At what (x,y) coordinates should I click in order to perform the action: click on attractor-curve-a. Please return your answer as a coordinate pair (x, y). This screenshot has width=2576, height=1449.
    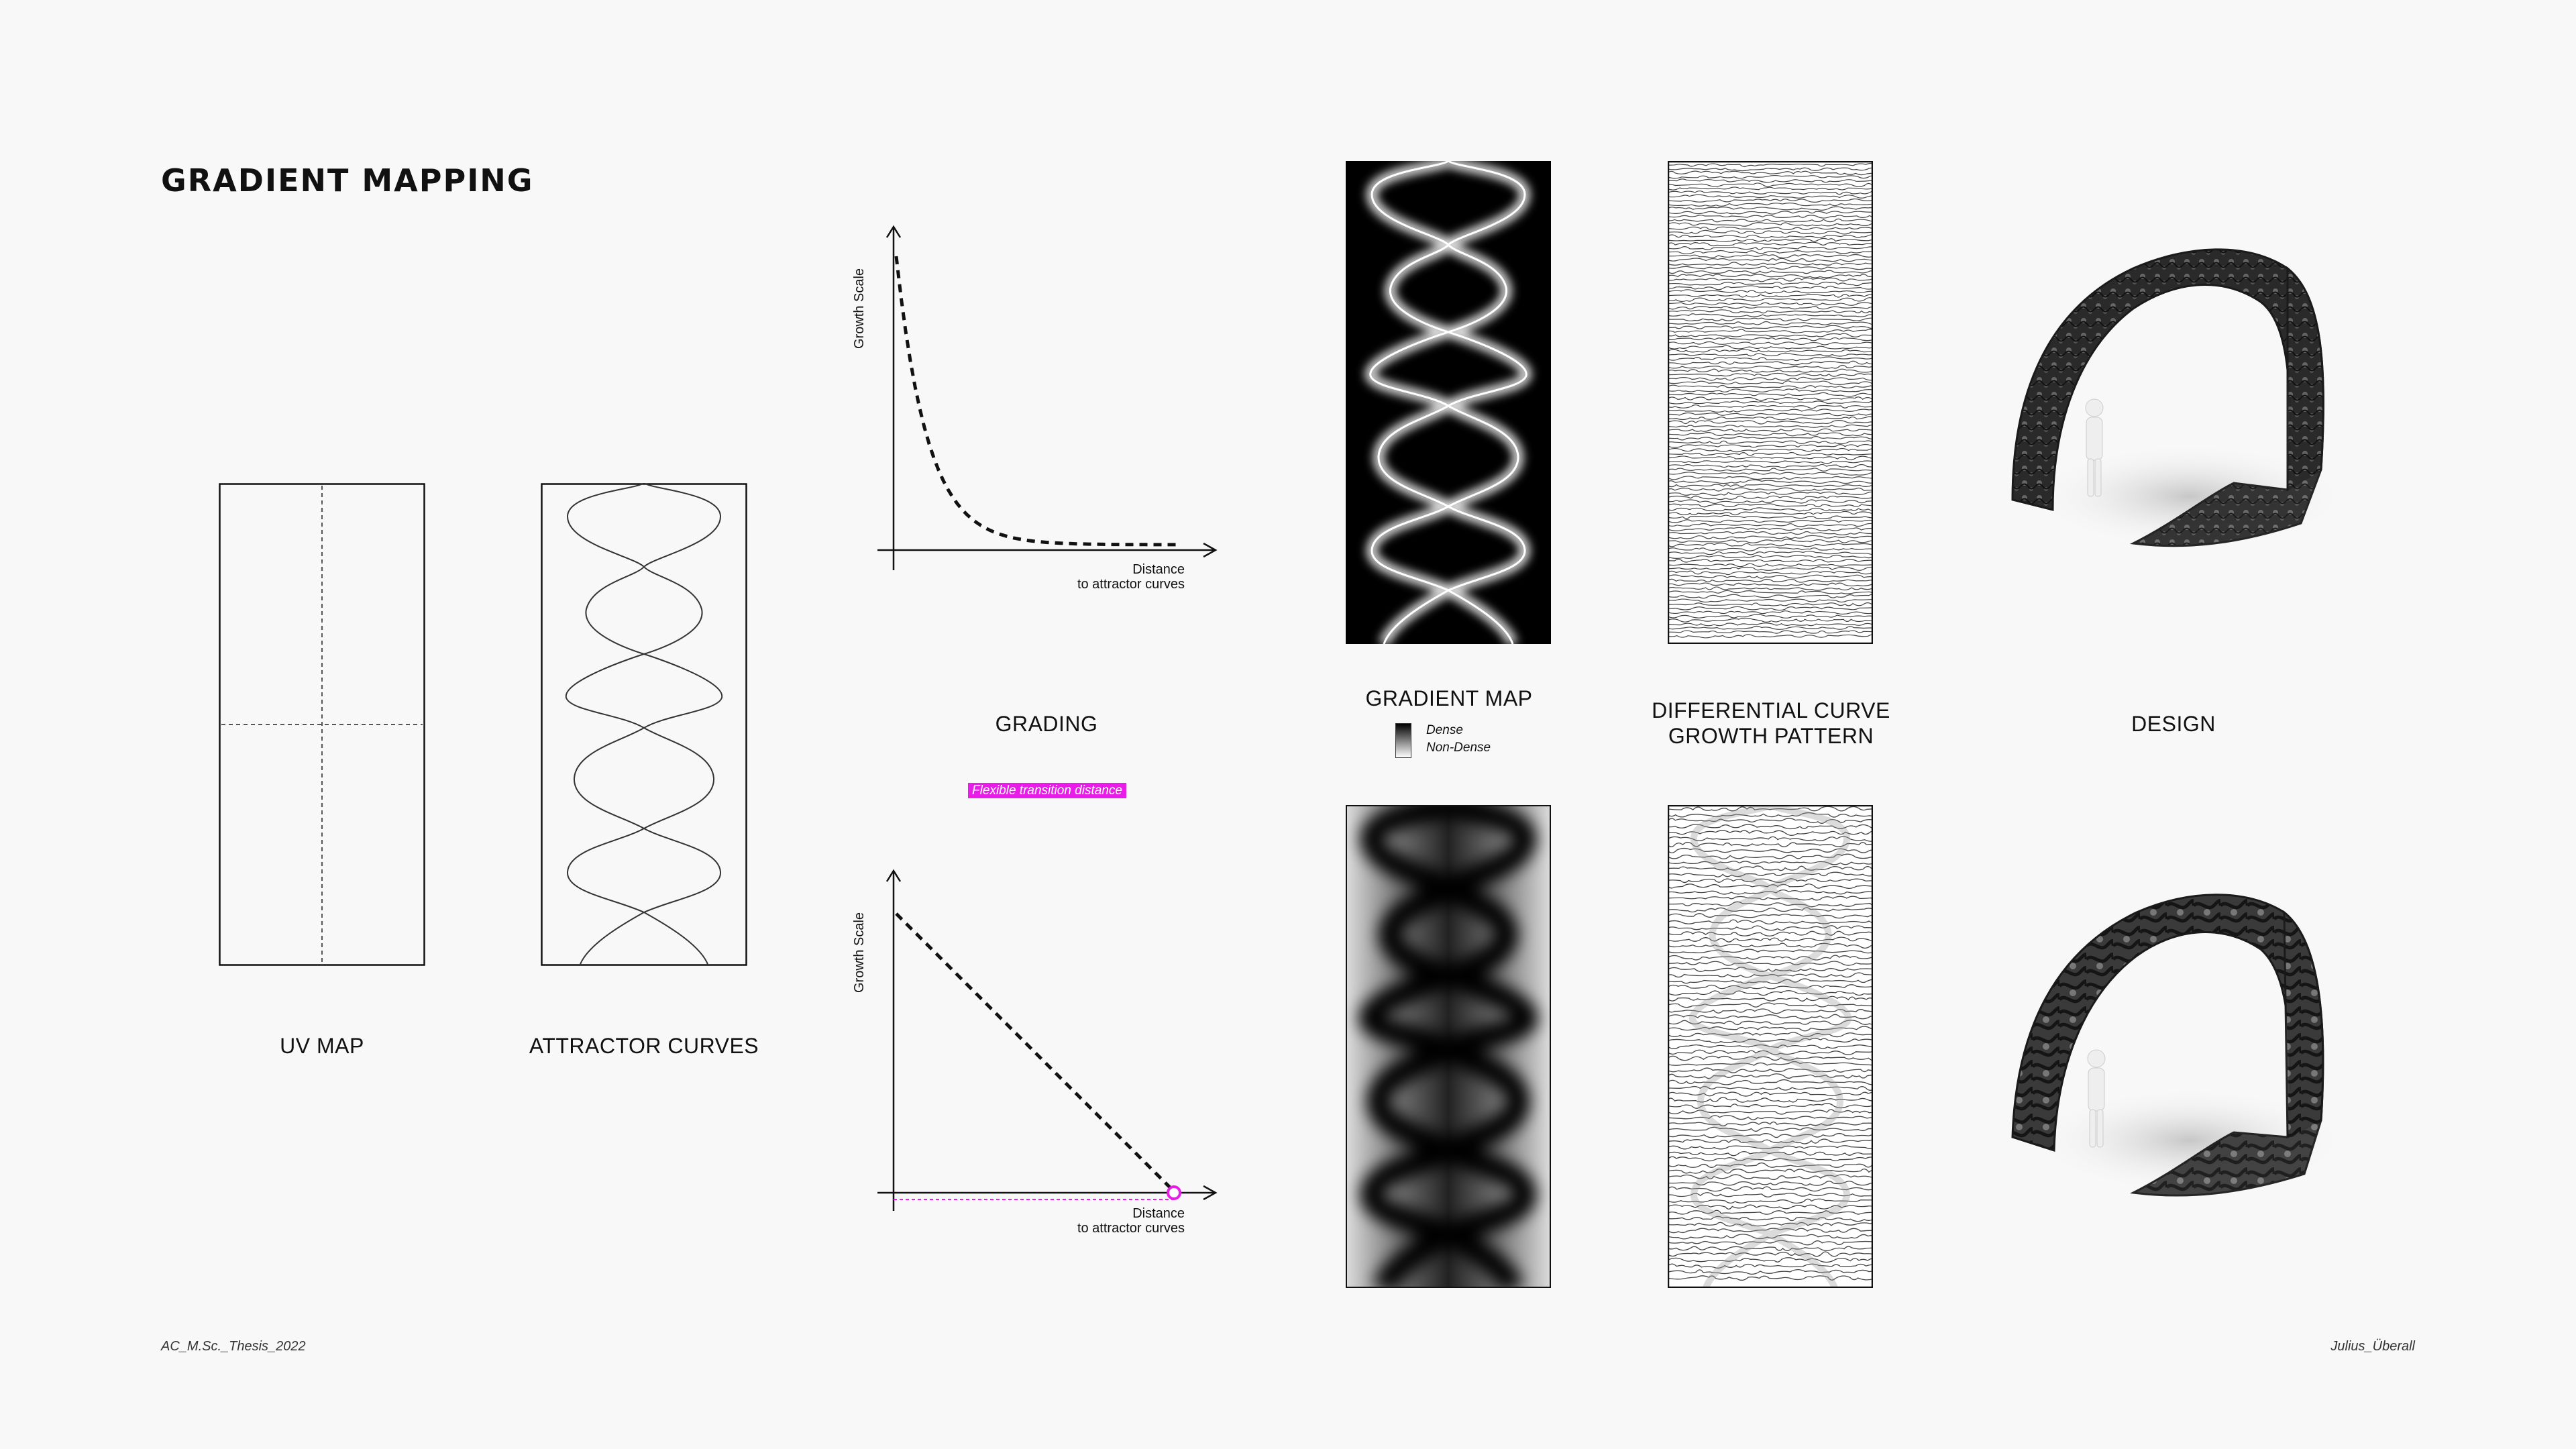
    Looking at the image, I should click on (640, 724).